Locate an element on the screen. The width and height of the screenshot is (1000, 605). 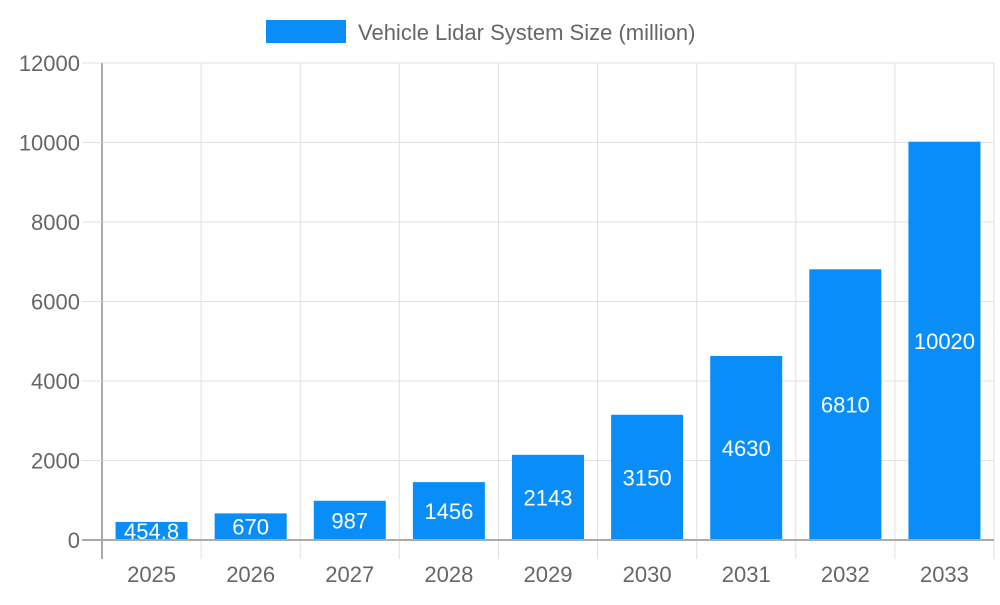
y-tick-label: 0 is located at coordinates (74, 540).